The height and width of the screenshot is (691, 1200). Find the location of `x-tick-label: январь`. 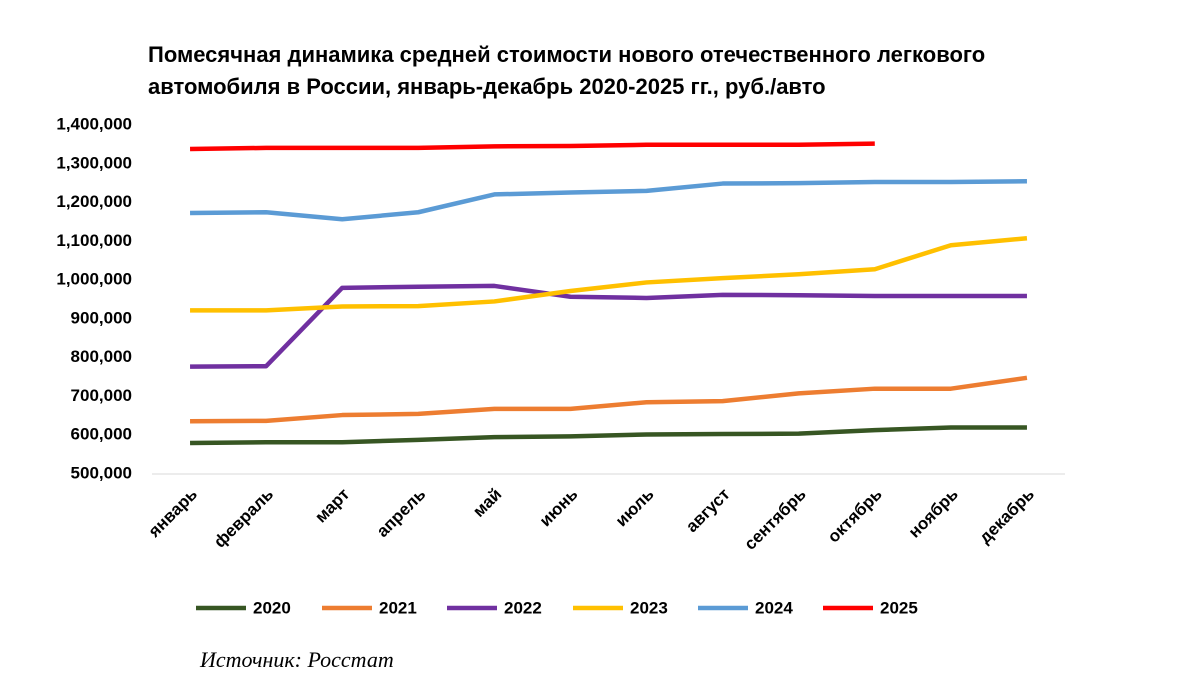

x-tick-label: январь is located at coordinates (172, 513).